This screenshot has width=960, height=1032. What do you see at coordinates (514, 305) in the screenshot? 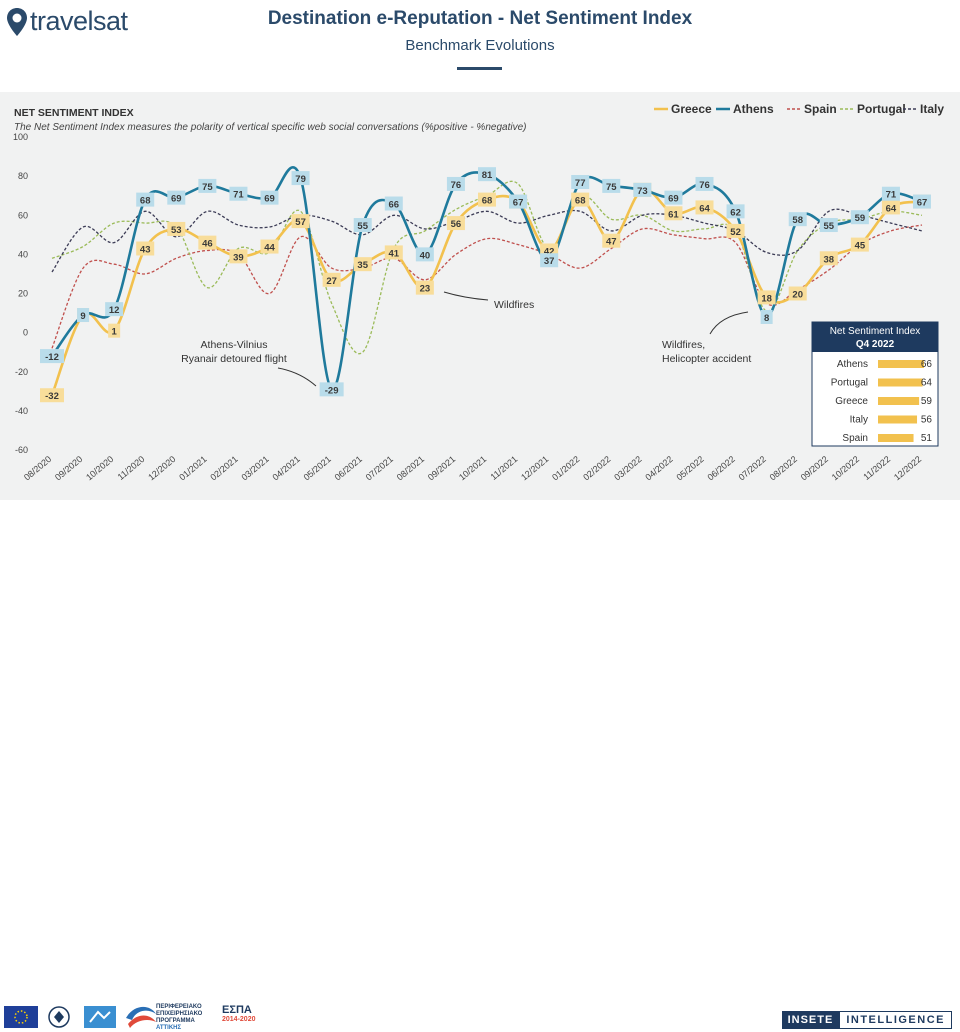
I see `annotation-text: Wildfires` at bounding box center [514, 305].